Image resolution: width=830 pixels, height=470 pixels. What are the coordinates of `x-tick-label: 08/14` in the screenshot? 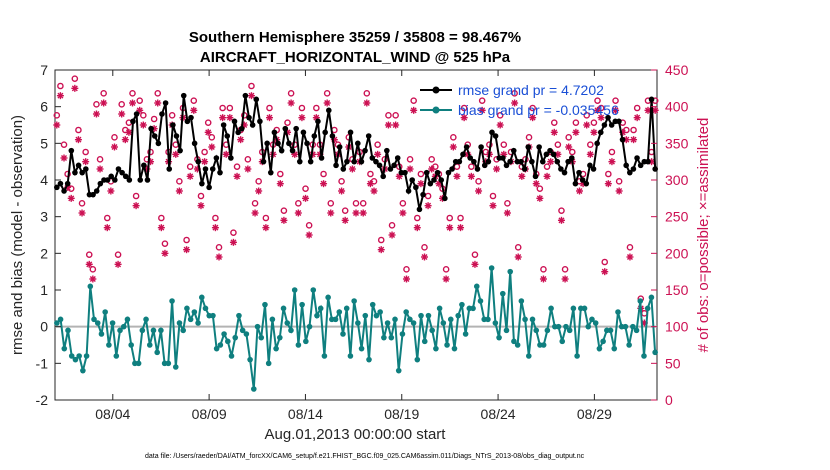 It's located at (305, 414).